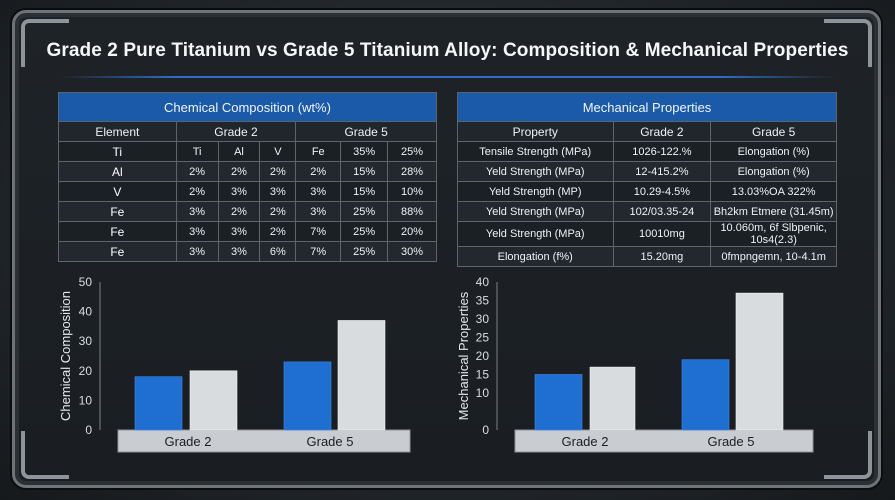 The width and height of the screenshot is (895, 500). What do you see at coordinates (364, 151) in the screenshot?
I see `table-cell: 35%` at bounding box center [364, 151].